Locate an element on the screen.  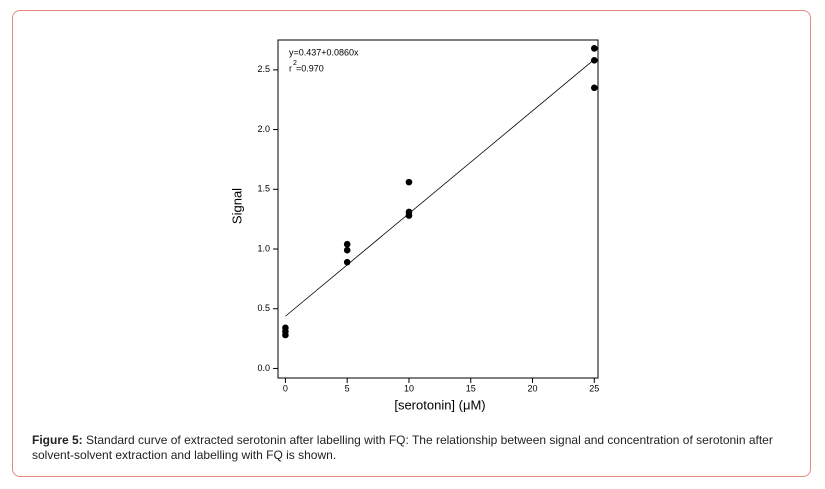
r-value: =0.970 is located at coordinates (310, 68).